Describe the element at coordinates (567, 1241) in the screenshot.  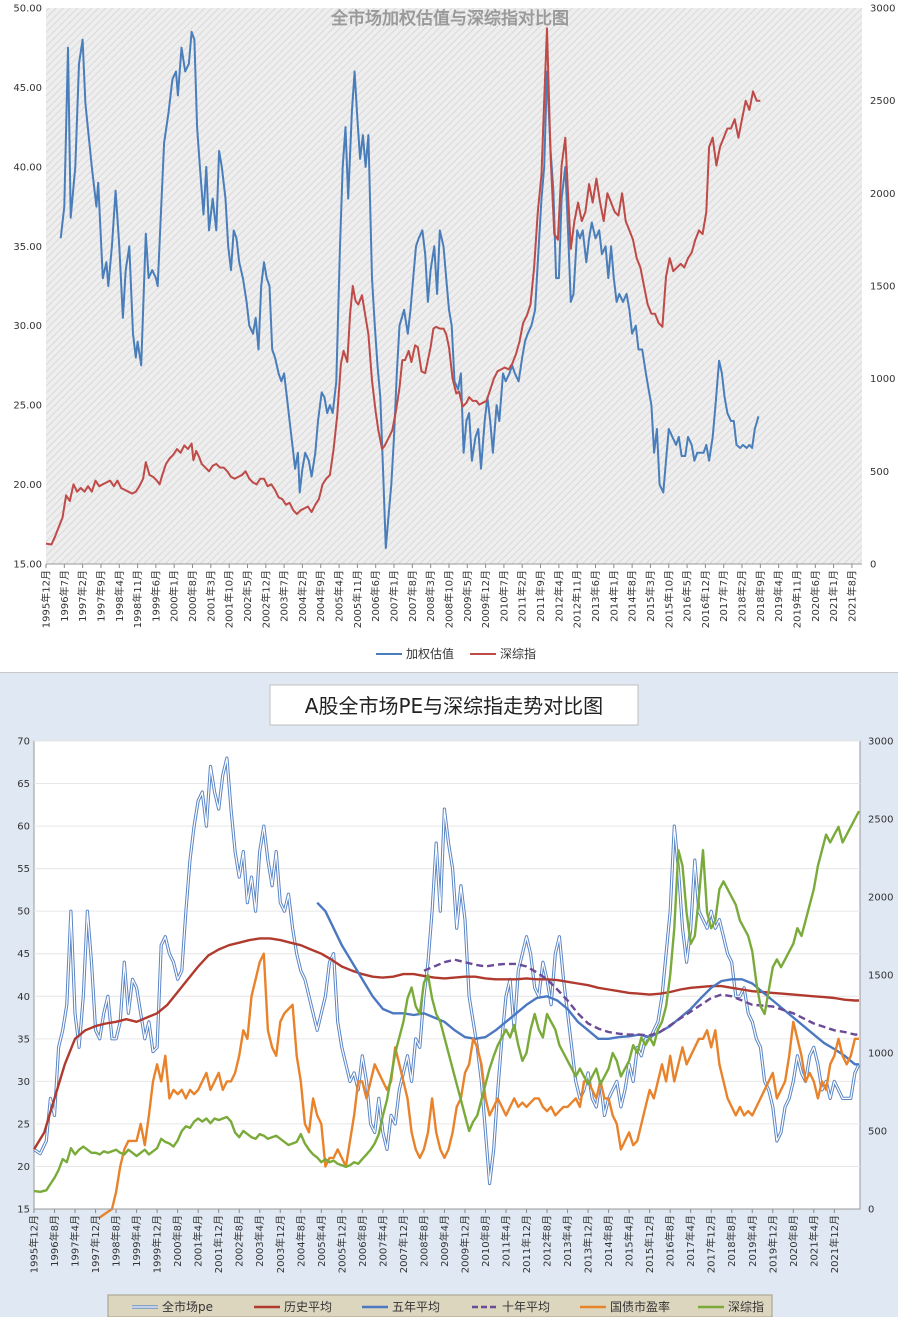
I see `x-tick-label: 2013年4月` at that location.